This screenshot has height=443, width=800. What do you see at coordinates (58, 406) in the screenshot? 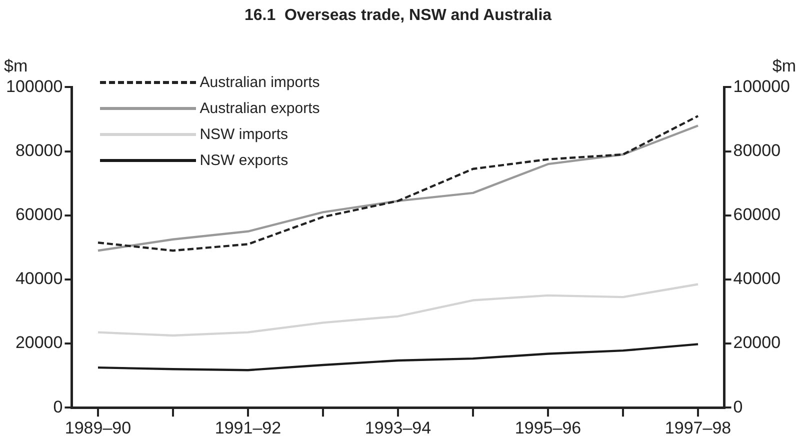
I see `y-tick-label: 0` at bounding box center [58, 406].